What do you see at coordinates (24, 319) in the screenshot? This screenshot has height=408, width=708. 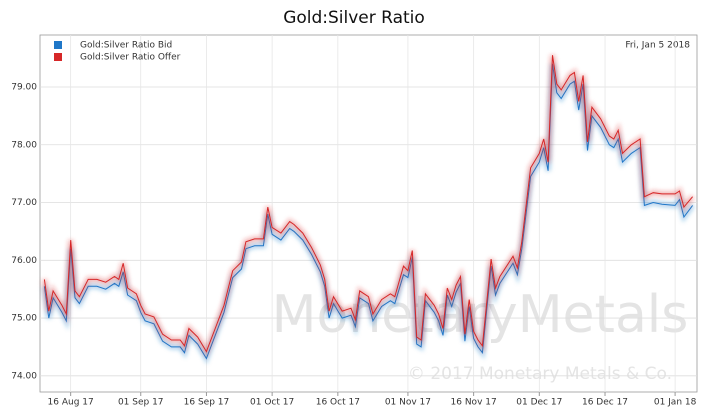 I see `y-tick-label: 75.00` at bounding box center [24, 319].